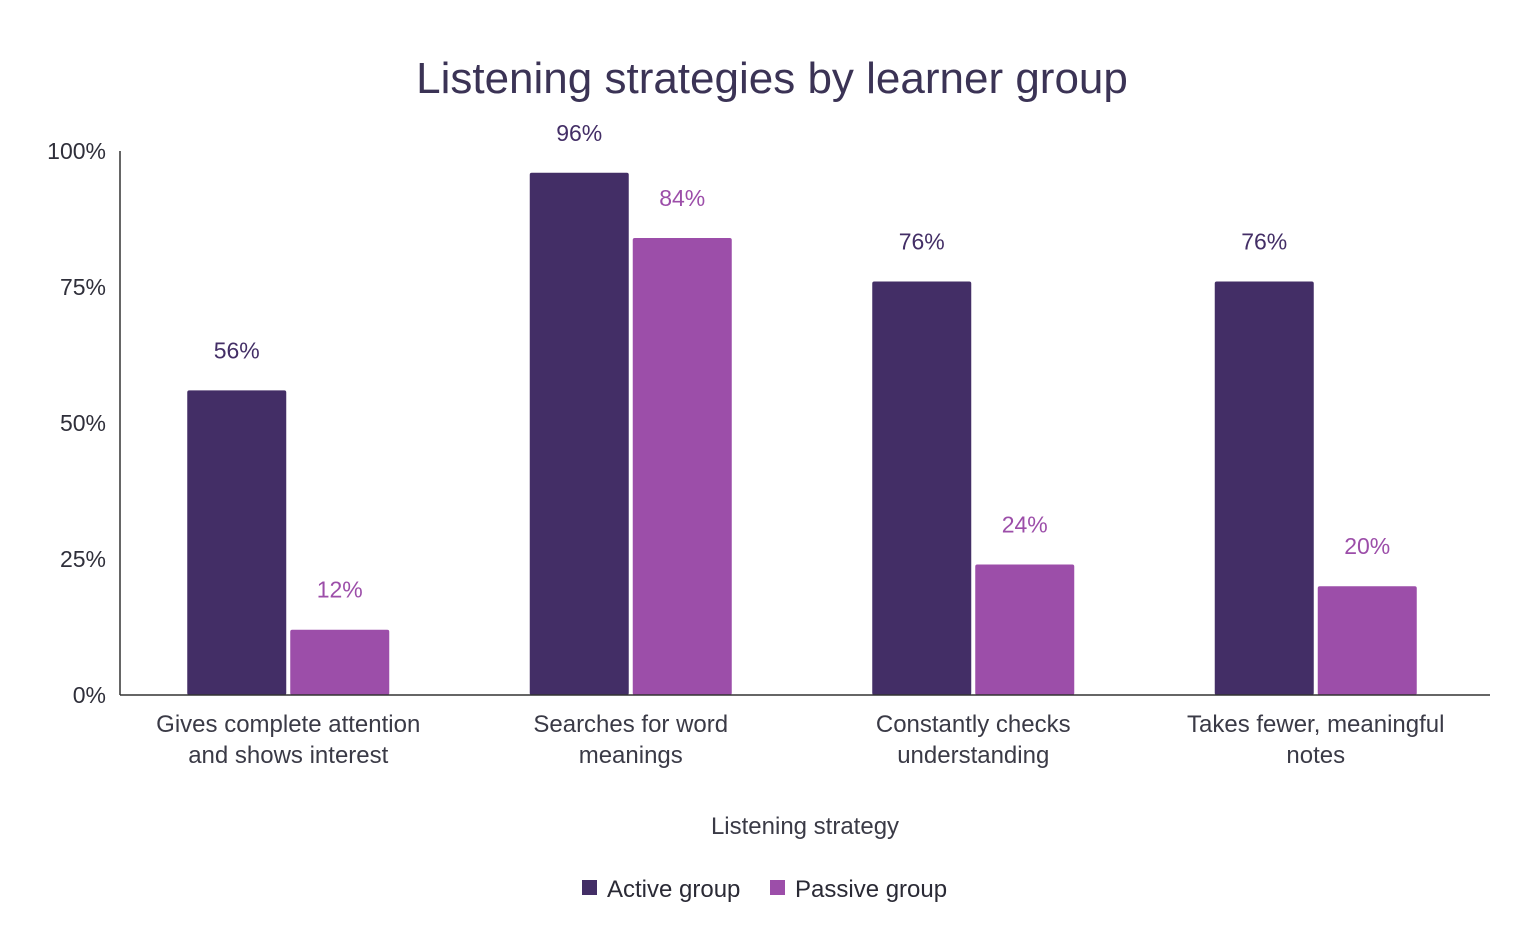 Image resolution: width=1536 pixels, height=951 pixels. Describe the element at coordinates (340, 590) in the screenshot. I see `data-label: 12%` at that location.